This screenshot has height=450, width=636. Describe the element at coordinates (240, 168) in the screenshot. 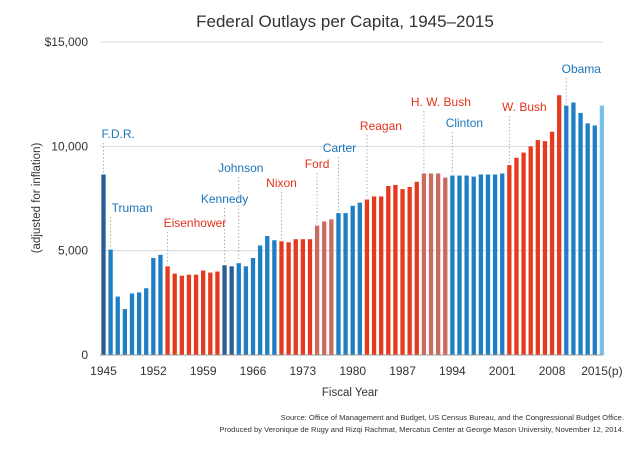

I see `president-label: Johnson` at that location.